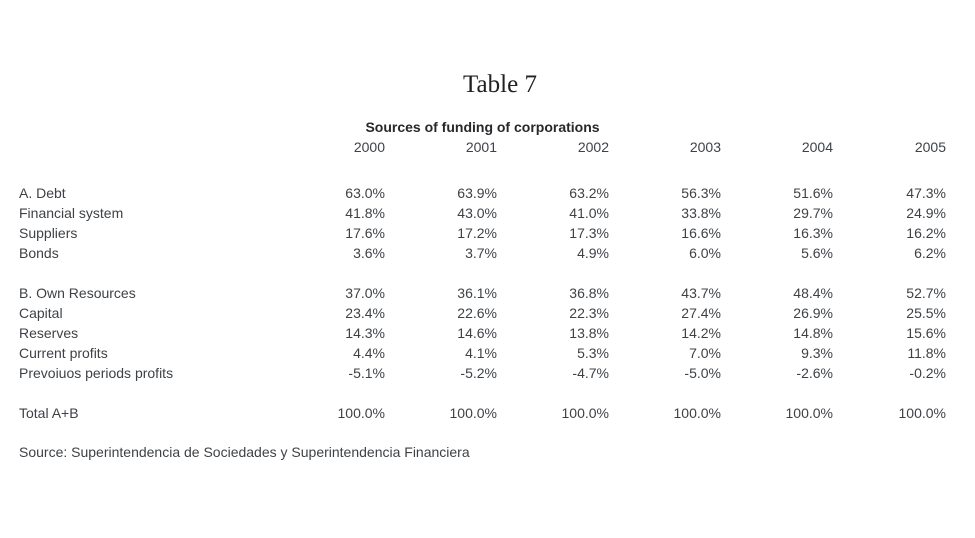 The height and width of the screenshot is (538, 975). Describe the element at coordinates (702, 373) in the screenshot. I see `cell-value: -5.0%` at that location.